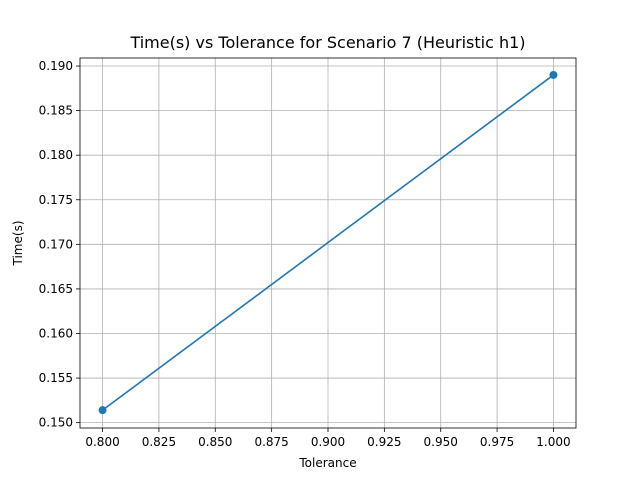  What do you see at coordinates (384, 442) in the screenshot?
I see `x-tick-label: 0.925` at bounding box center [384, 442].